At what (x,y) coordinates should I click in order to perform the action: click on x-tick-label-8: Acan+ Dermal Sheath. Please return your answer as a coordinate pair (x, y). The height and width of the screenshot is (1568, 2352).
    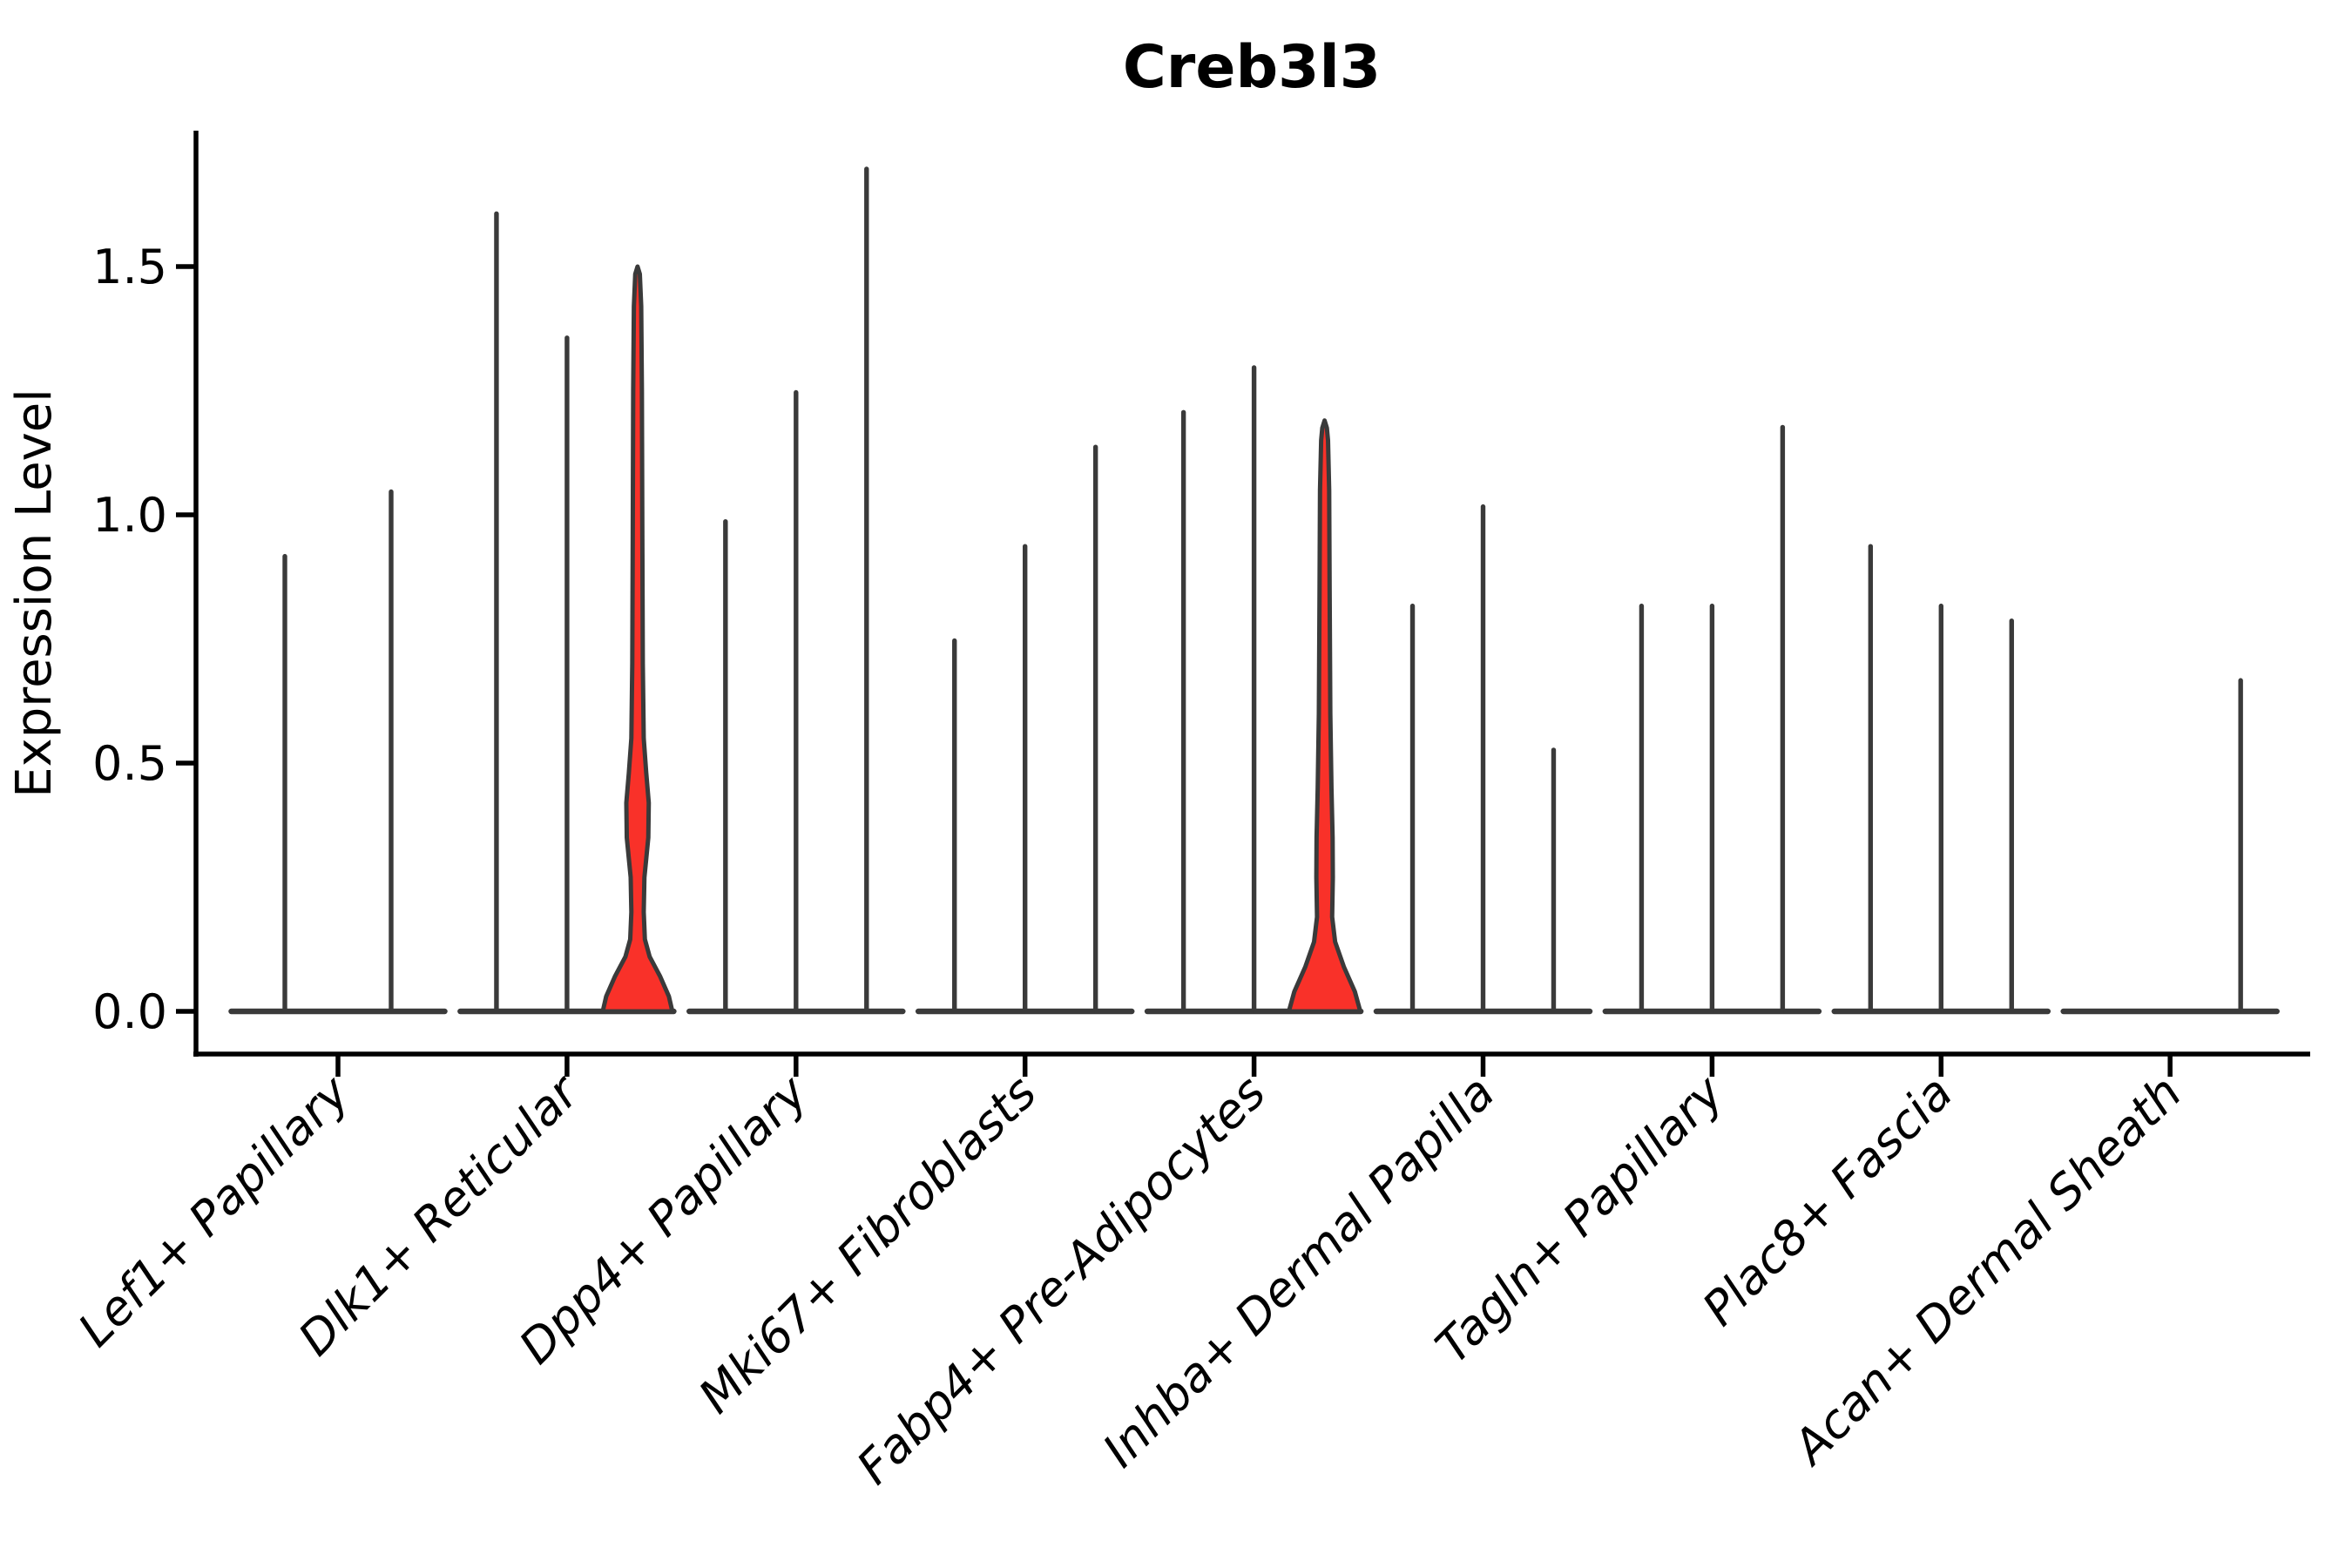
    Looking at the image, I should click on (1986, 1271).